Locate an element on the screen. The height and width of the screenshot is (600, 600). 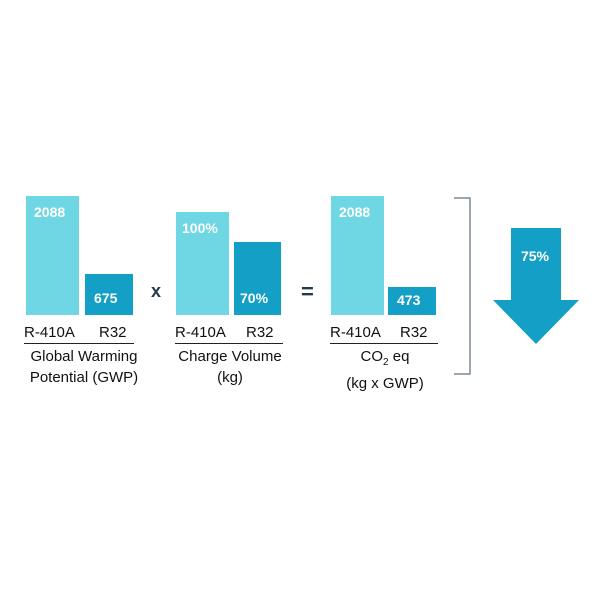
bracket-path is located at coordinates (462, 286).